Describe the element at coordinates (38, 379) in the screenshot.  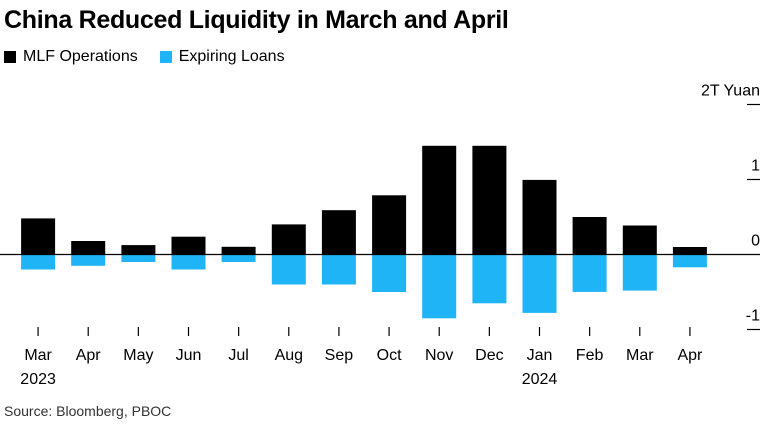
I see `x-year-label-0: 2023` at that location.